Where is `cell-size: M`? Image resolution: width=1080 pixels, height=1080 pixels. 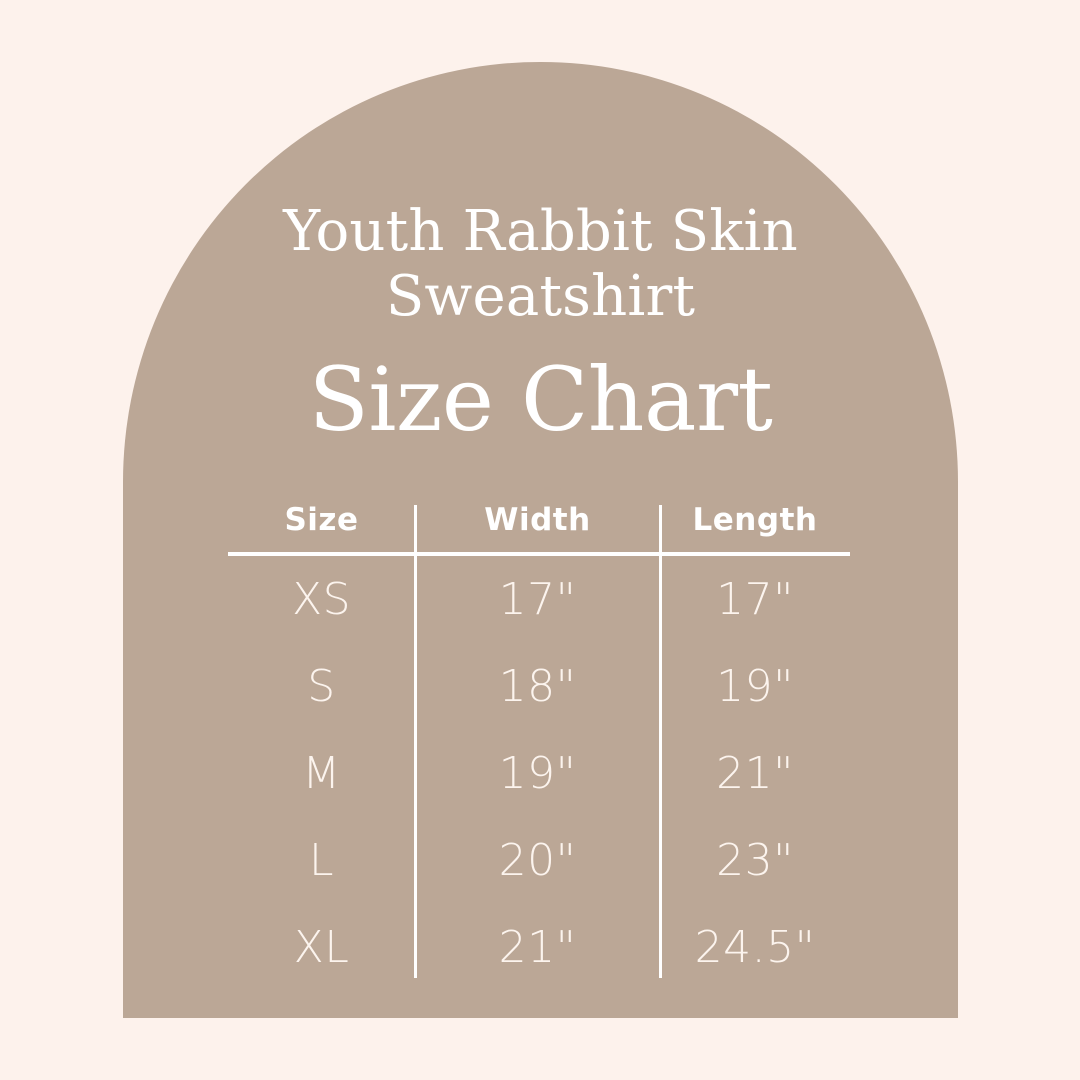
cell-size: M is located at coordinates (321, 773).